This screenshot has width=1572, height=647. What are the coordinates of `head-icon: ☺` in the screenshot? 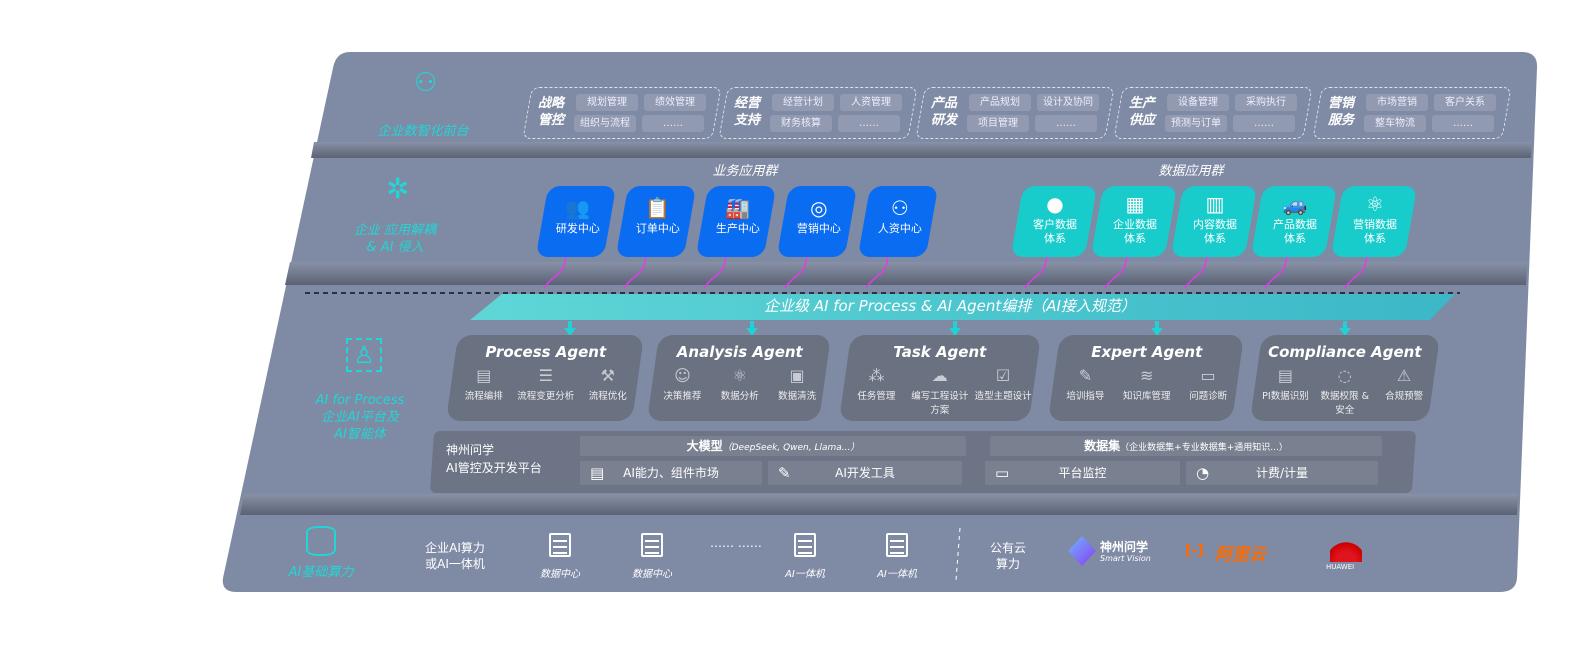 It's located at (682, 375).